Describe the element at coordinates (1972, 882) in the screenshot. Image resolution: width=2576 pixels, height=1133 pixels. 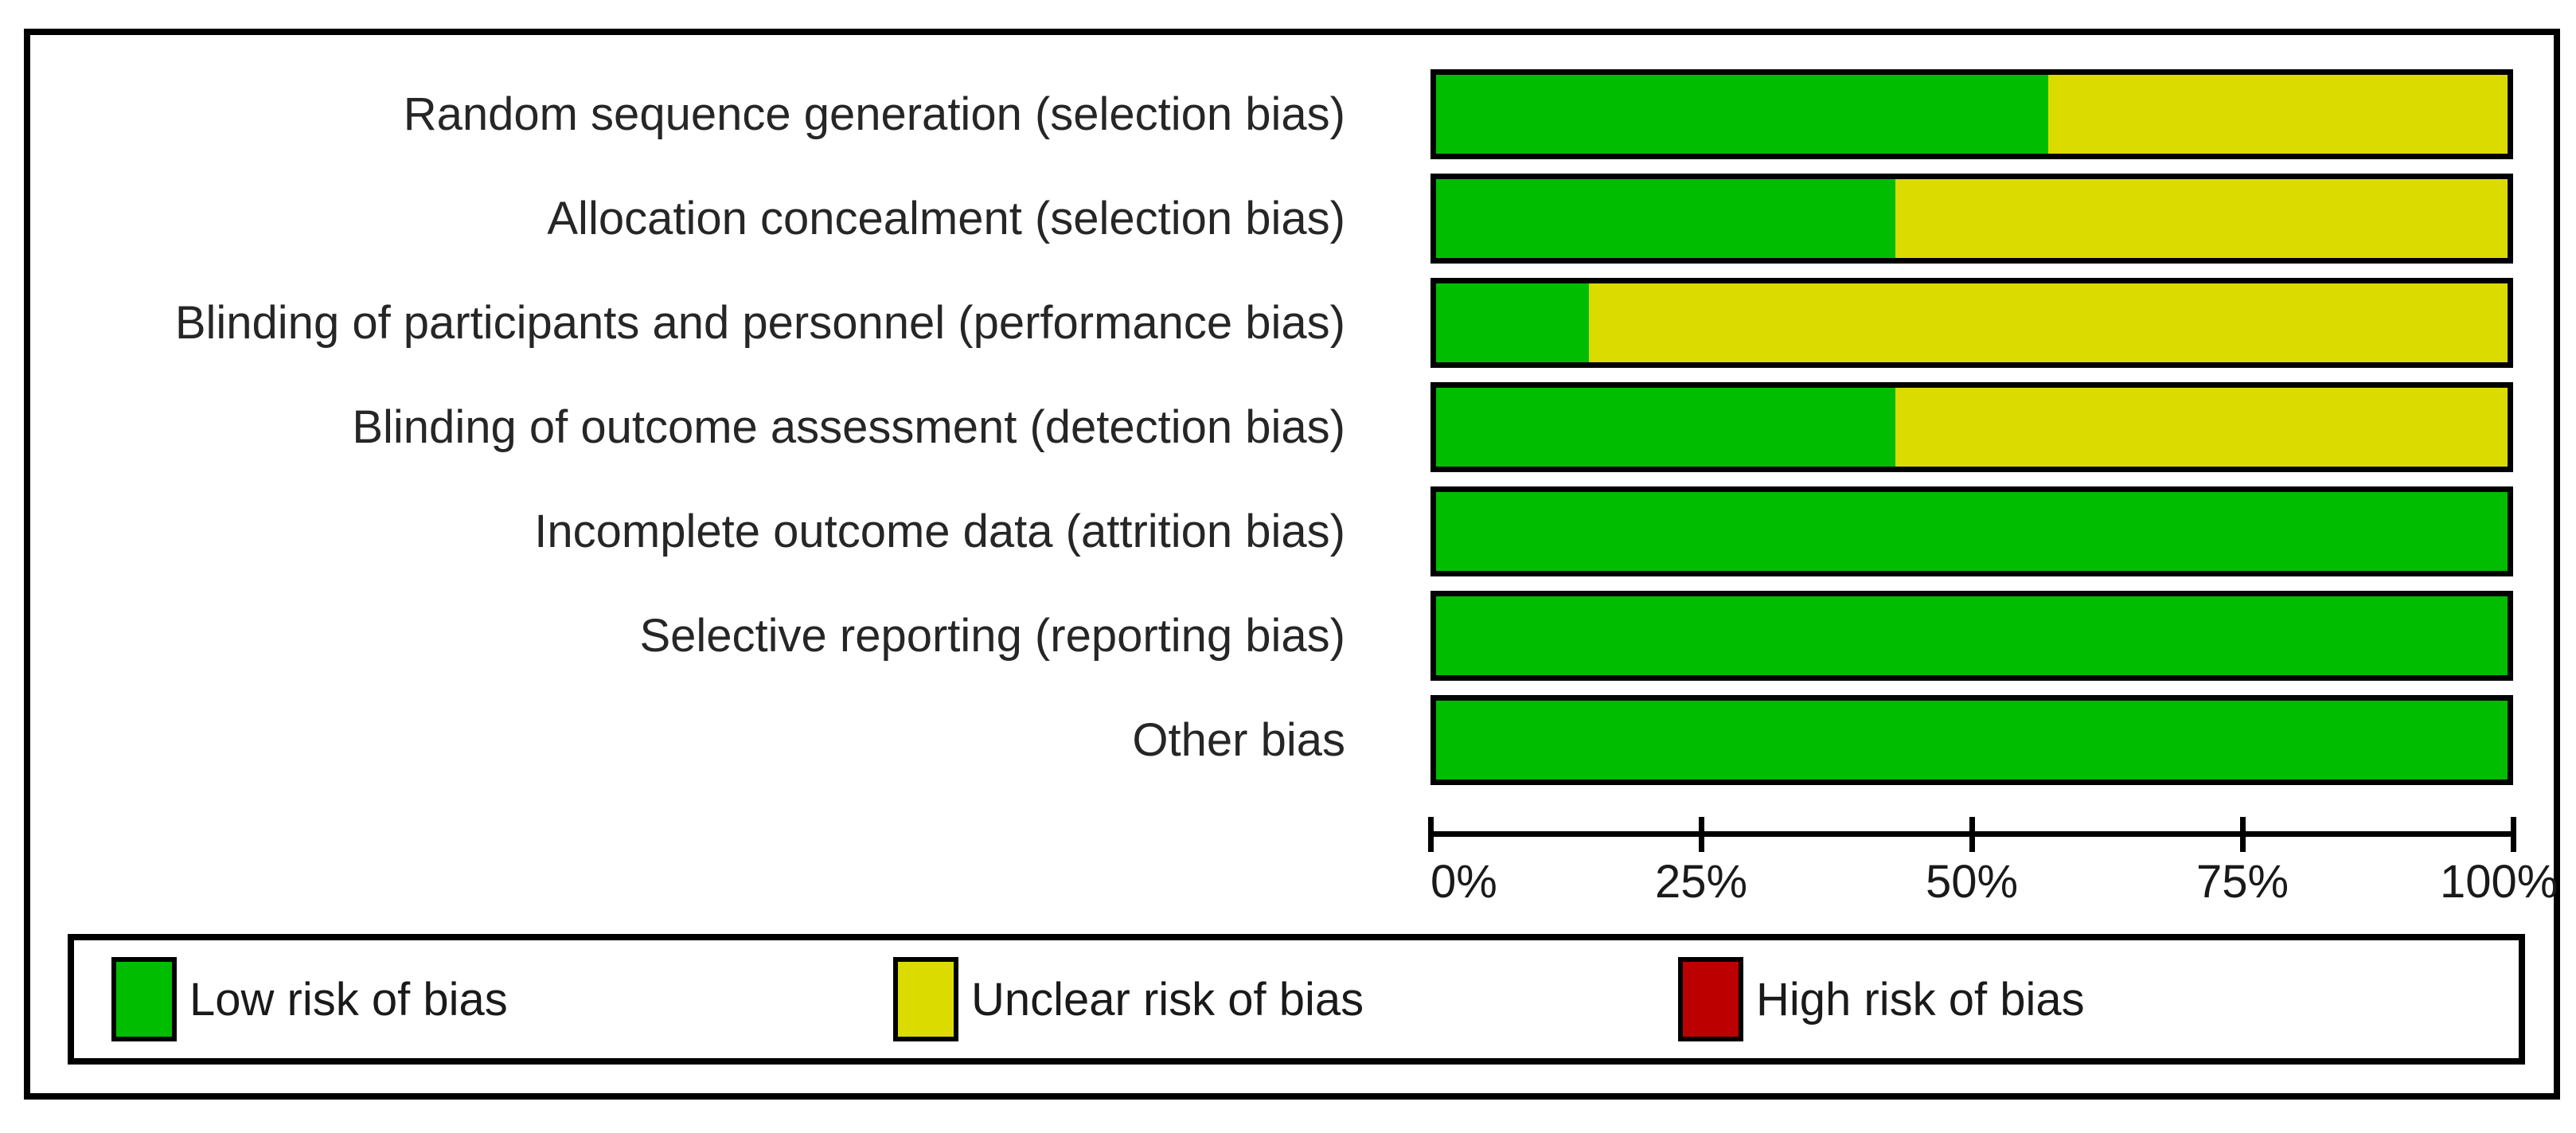
I see `x-axis-tick-label: 50%` at that location.